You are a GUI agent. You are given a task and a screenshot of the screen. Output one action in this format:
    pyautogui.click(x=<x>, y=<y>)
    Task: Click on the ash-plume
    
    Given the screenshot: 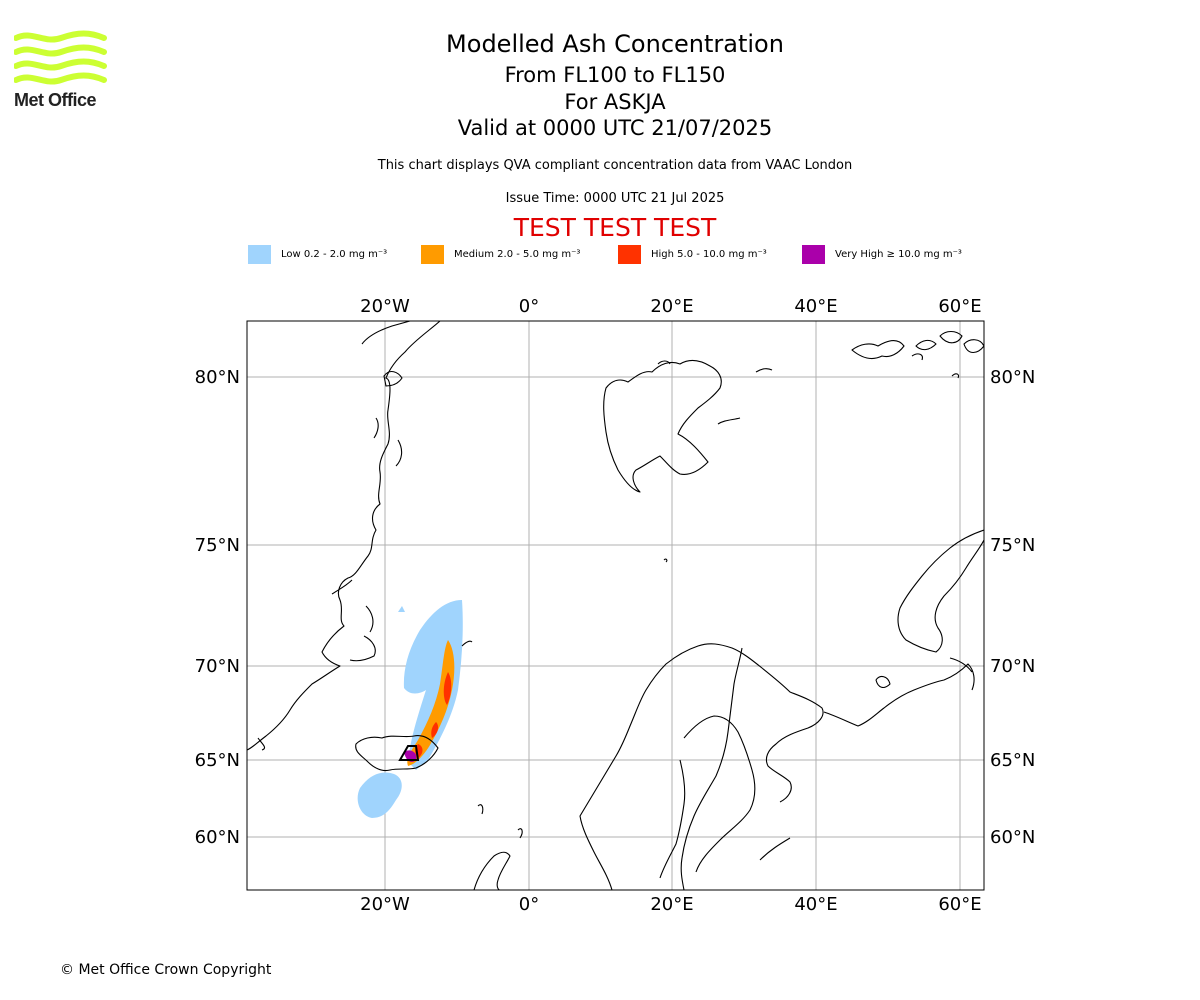 What is the action you would take?
    pyautogui.click(x=410, y=709)
    